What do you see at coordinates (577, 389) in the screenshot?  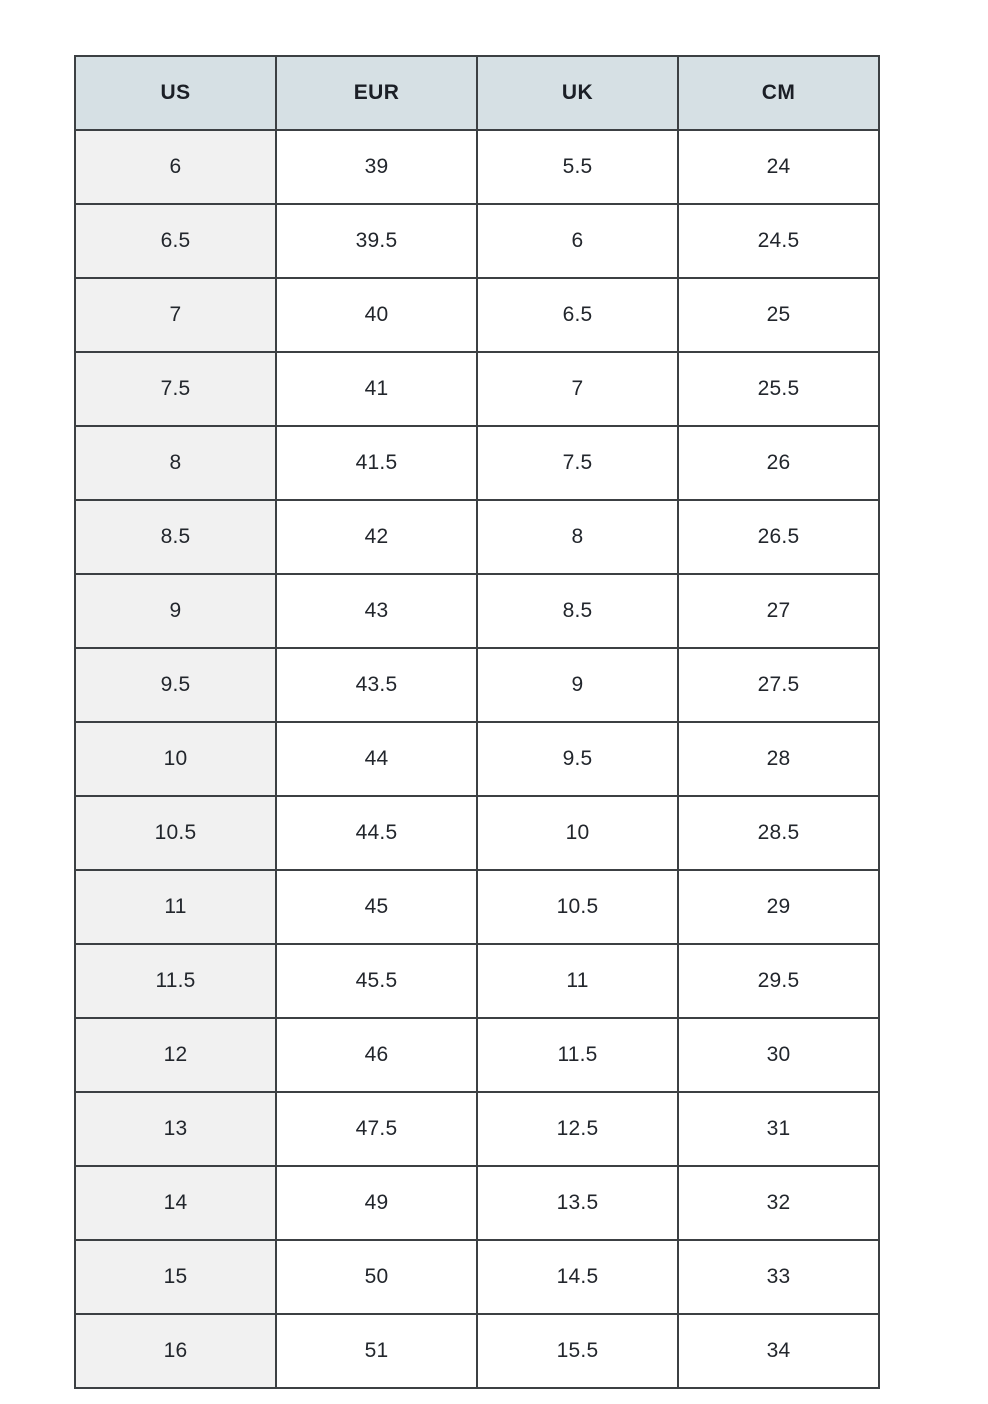 I see `cell-uk: 7` at bounding box center [577, 389].